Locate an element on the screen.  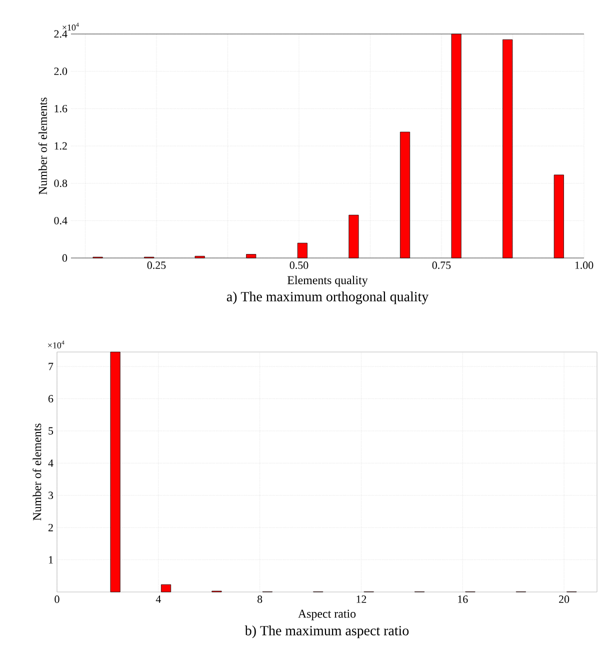
x-tick-label: 4 is located at coordinates (158, 599).